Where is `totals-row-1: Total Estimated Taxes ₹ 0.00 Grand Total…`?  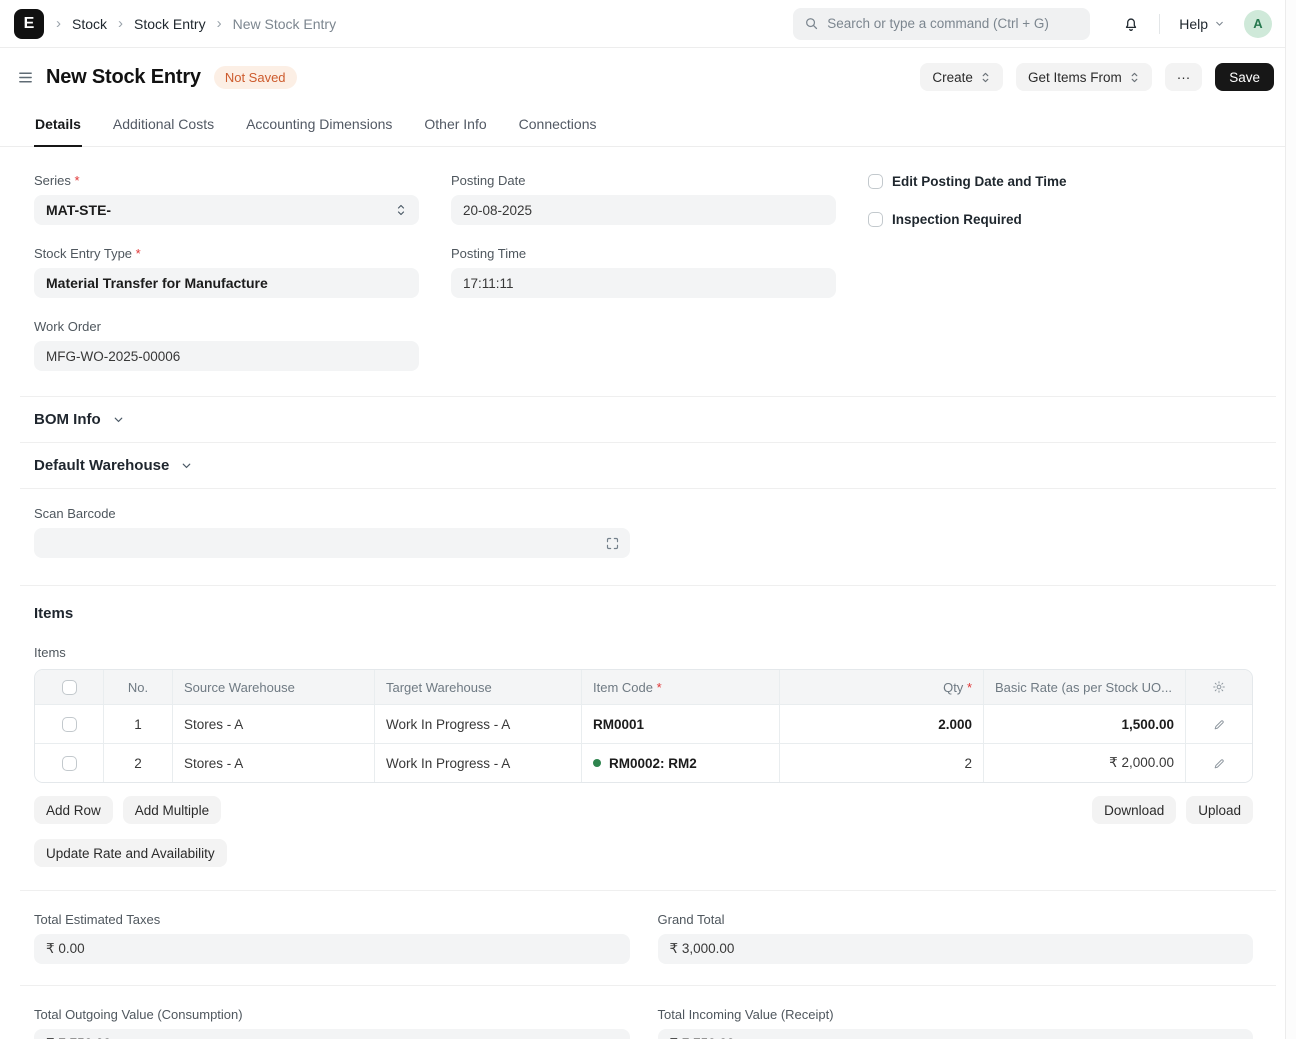 totals-row-1: Total Estimated Taxes ₹ 0.00 Grand Total… is located at coordinates (648, 938).